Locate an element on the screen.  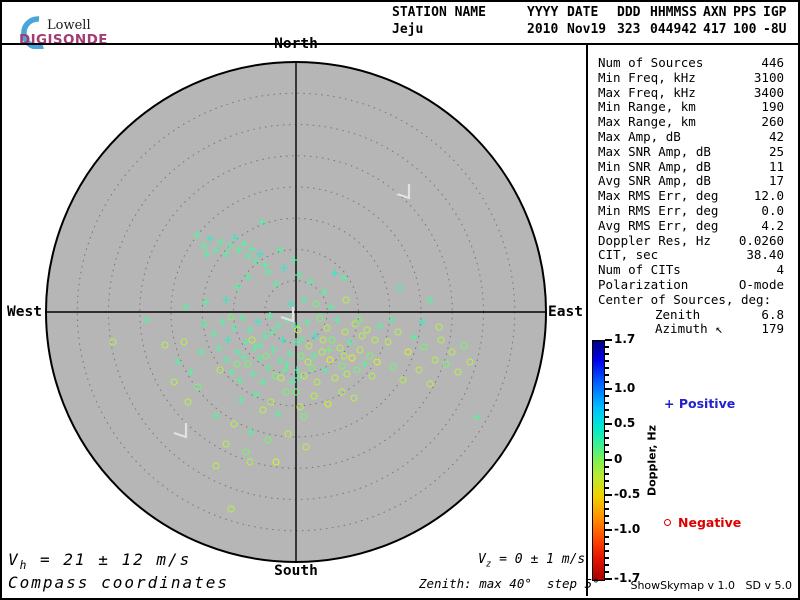
stat-label: Max SNR Amp, dB is located at coordinates (654, 151).